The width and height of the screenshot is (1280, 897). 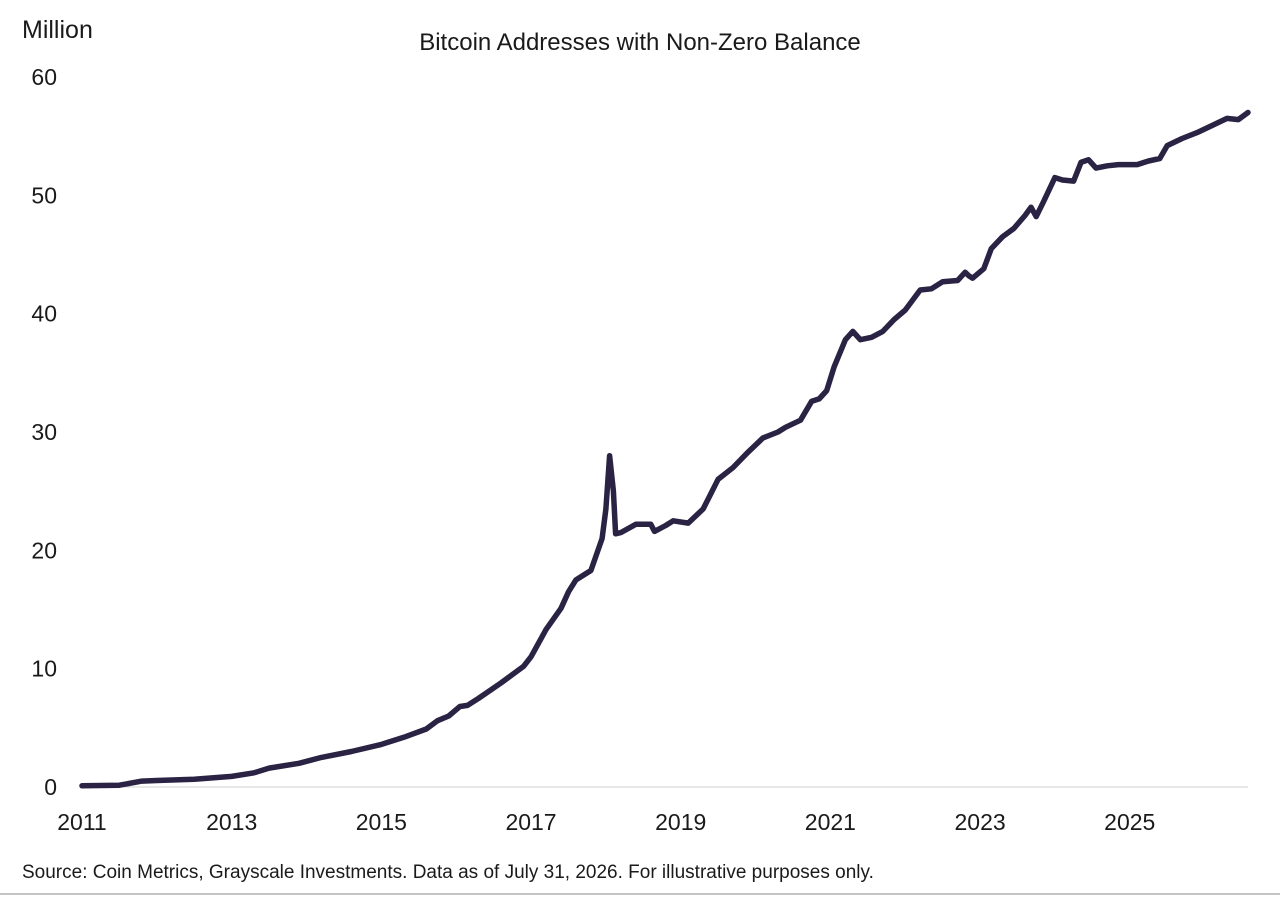 What do you see at coordinates (231, 822) in the screenshot?
I see `x-tick-label: 2013` at bounding box center [231, 822].